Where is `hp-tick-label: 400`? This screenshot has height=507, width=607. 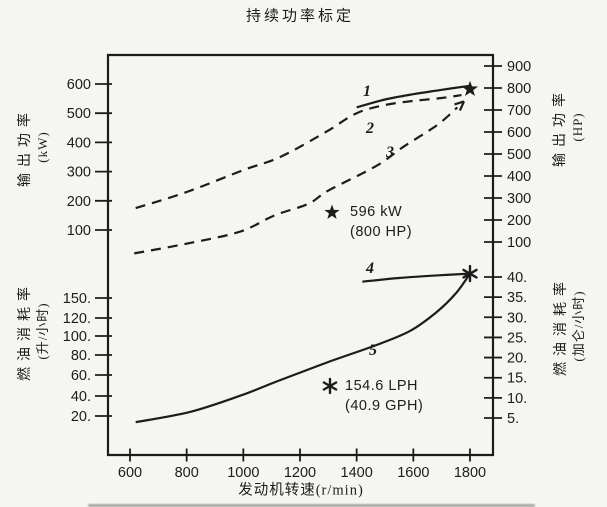 hp-tick-label: 400 is located at coordinates (519, 177).